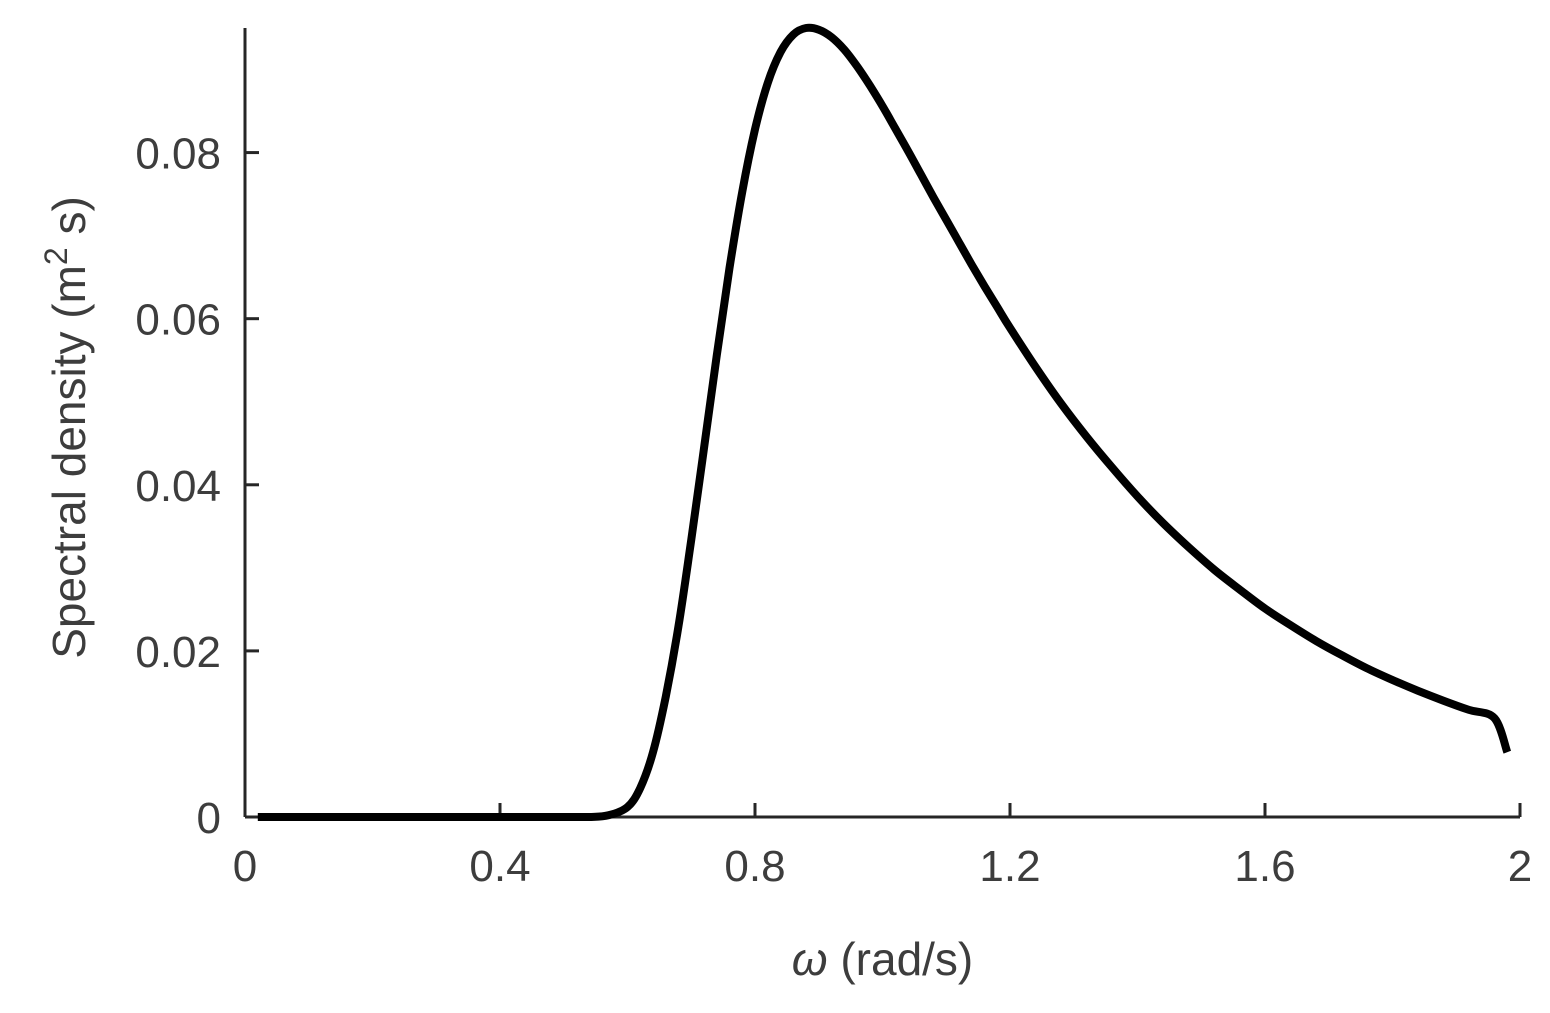 This screenshot has width=1550, height=1013. Describe the element at coordinates (882, 847) in the screenshot. I see `x-ticks: 0 0.4 0.8 1.2 1.6 2` at that location.